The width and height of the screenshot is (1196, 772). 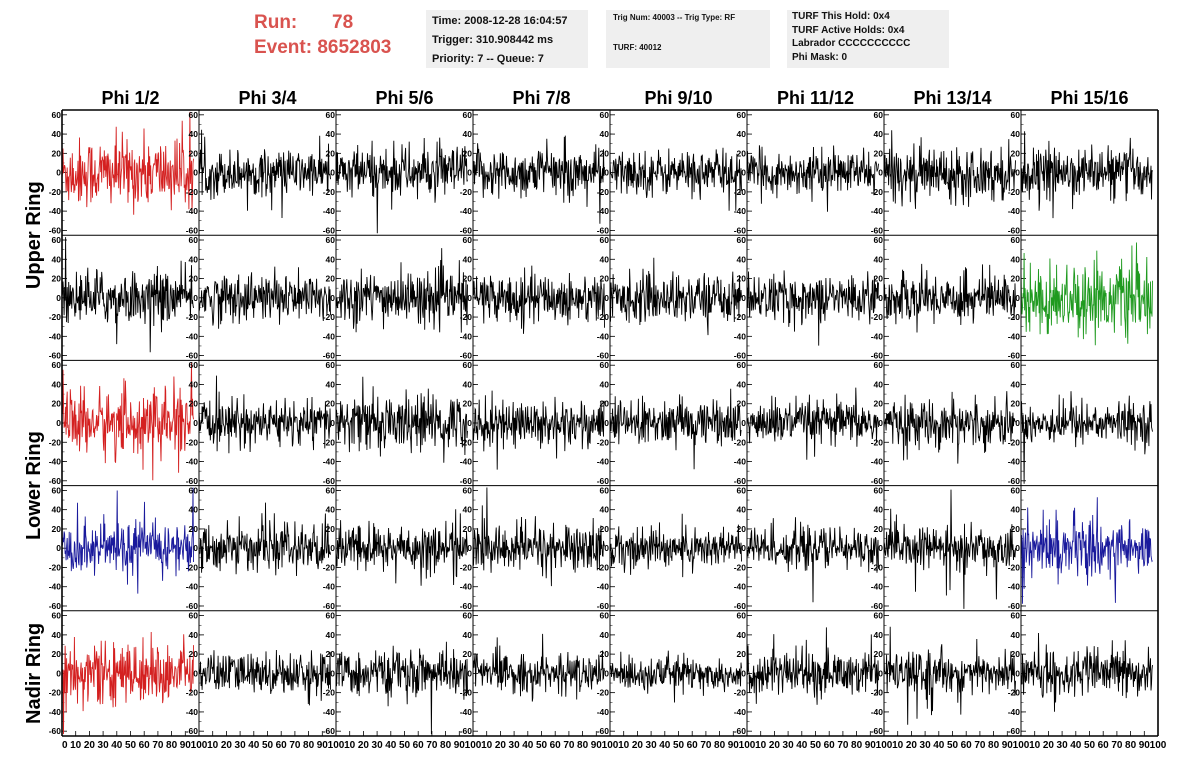 I want to click on column-label: Phi 9/10, so click(x=678, y=98).